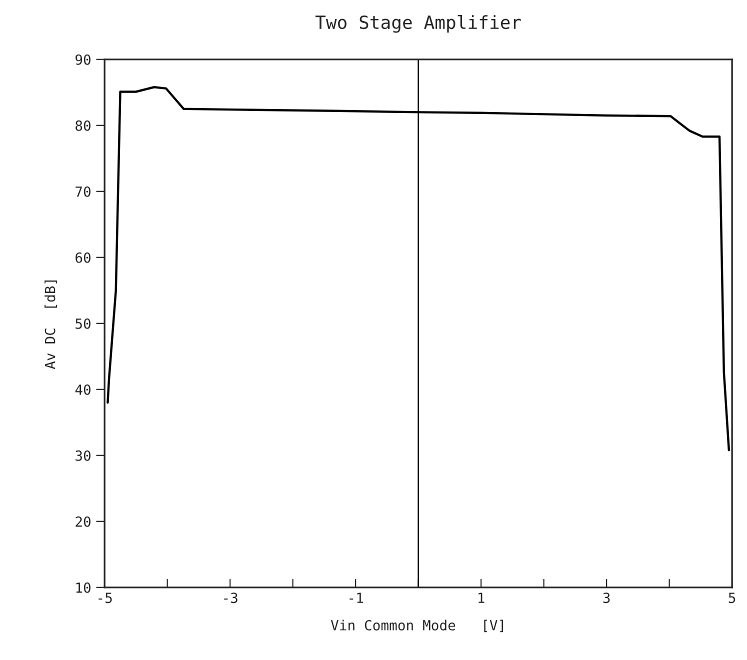 The width and height of the screenshot is (747, 660). Describe the element at coordinates (50, 325) in the screenshot. I see `y-axis-title: Av DC [dB]` at that location.